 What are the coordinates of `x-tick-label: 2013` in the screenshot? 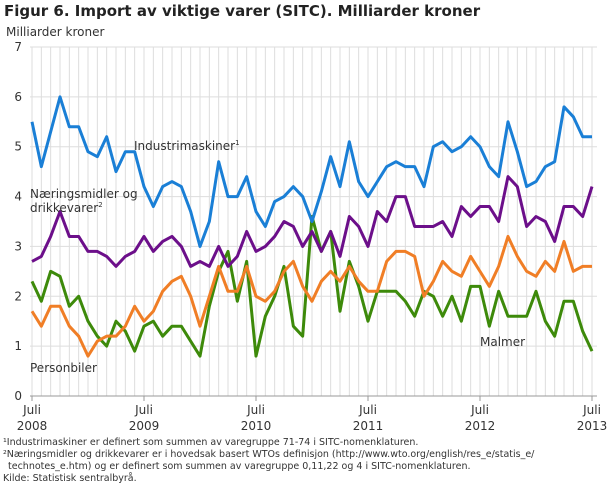 It's located at (592, 426).